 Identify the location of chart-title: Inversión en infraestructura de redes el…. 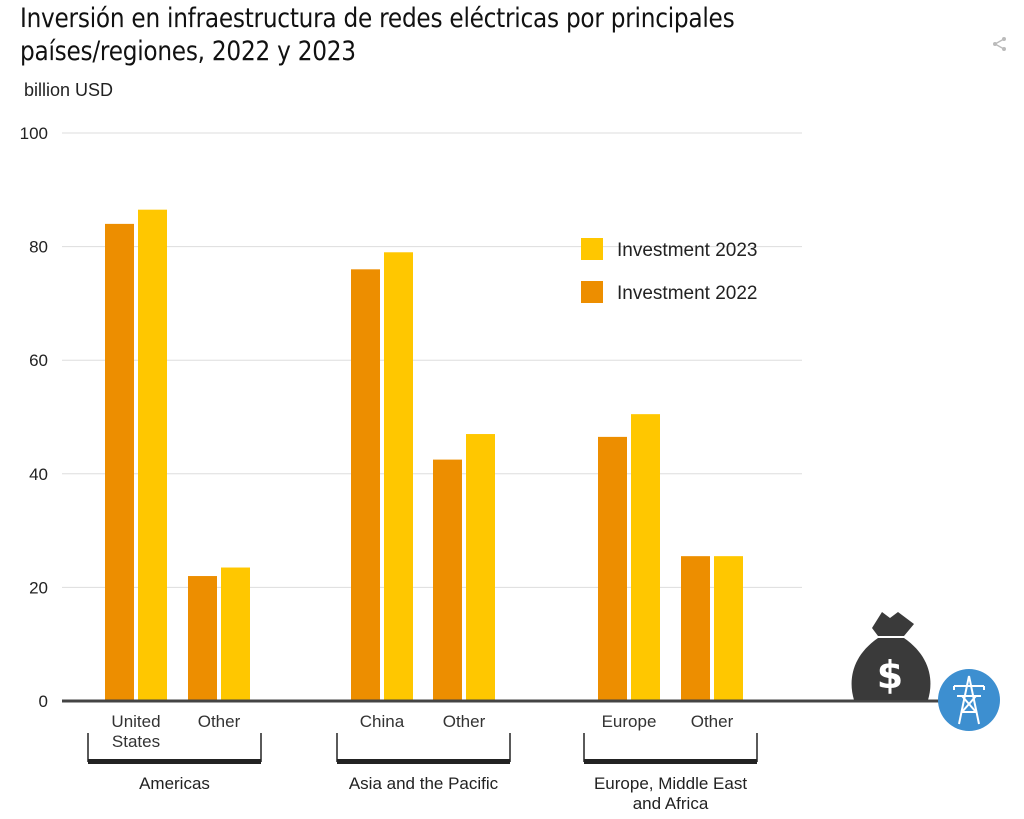
(377, 35).